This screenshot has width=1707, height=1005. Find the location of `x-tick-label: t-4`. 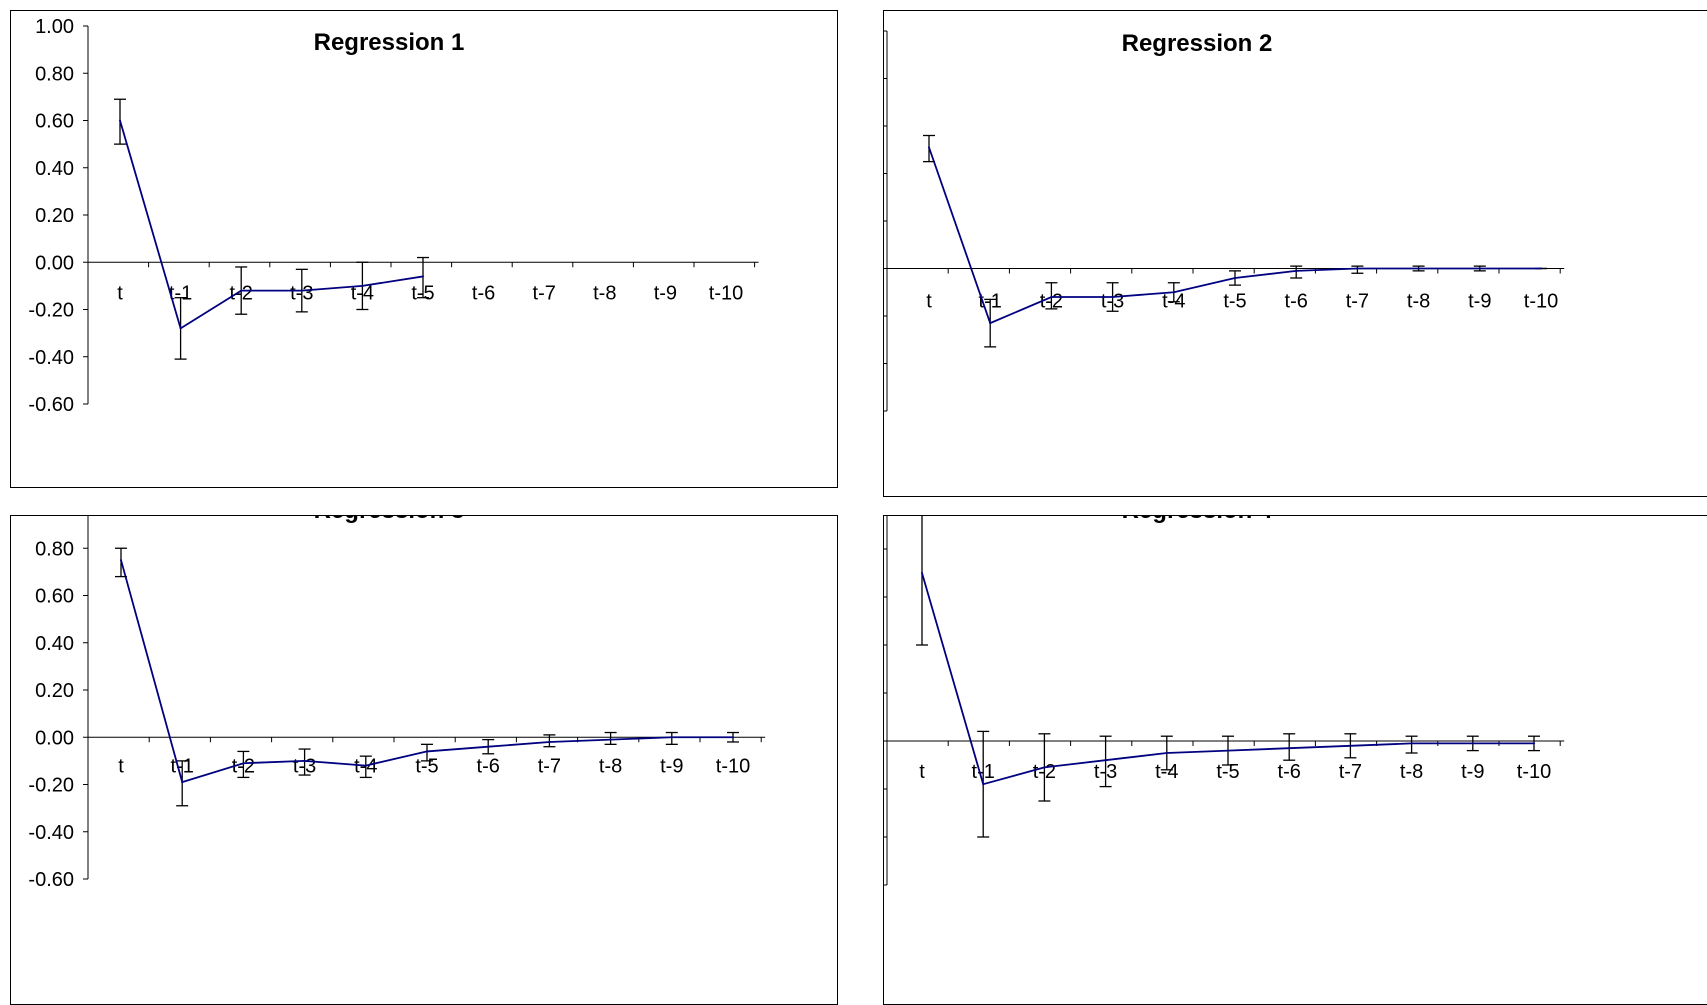

x-tick-label: t-4 is located at coordinates (1166, 772).